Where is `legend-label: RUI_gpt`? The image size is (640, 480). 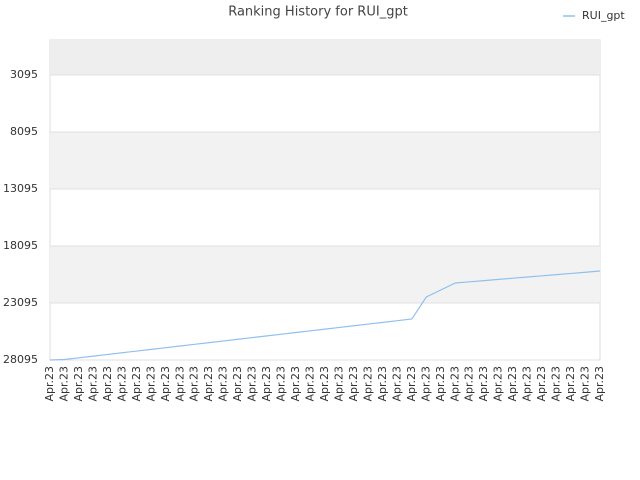
legend-label: RUI_gpt is located at coordinates (603, 15).